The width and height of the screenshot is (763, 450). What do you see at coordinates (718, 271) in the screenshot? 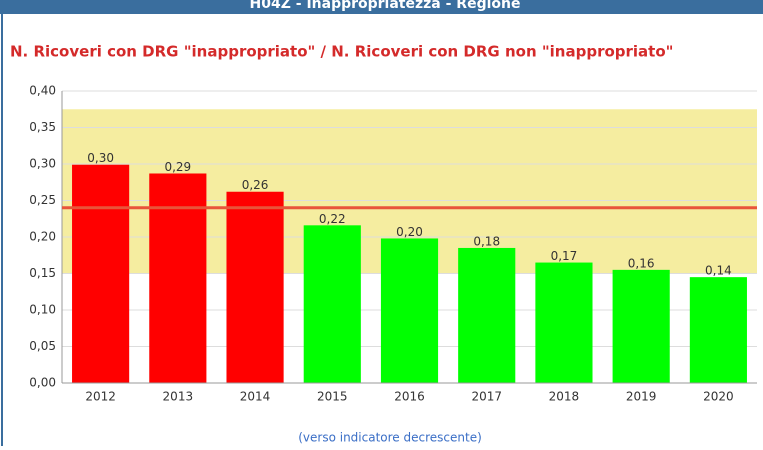
I see `value-label: 0,14` at bounding box center [718, 271].